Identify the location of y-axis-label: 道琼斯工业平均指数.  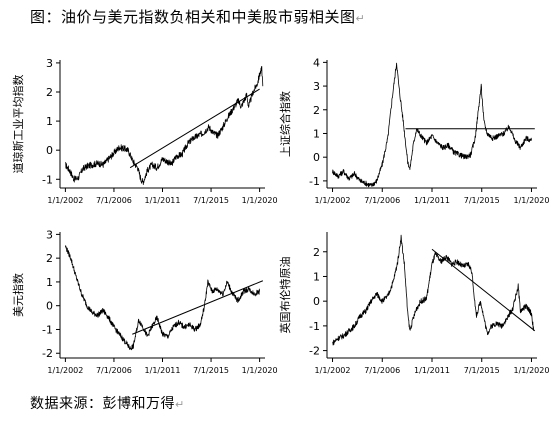
(18, 124).